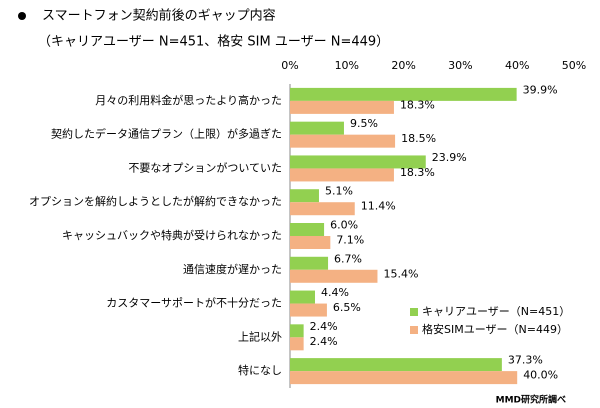 The width and height of the screenshot is (600, 408). I want to click on value-label: 6.5%, so click(347, 307).